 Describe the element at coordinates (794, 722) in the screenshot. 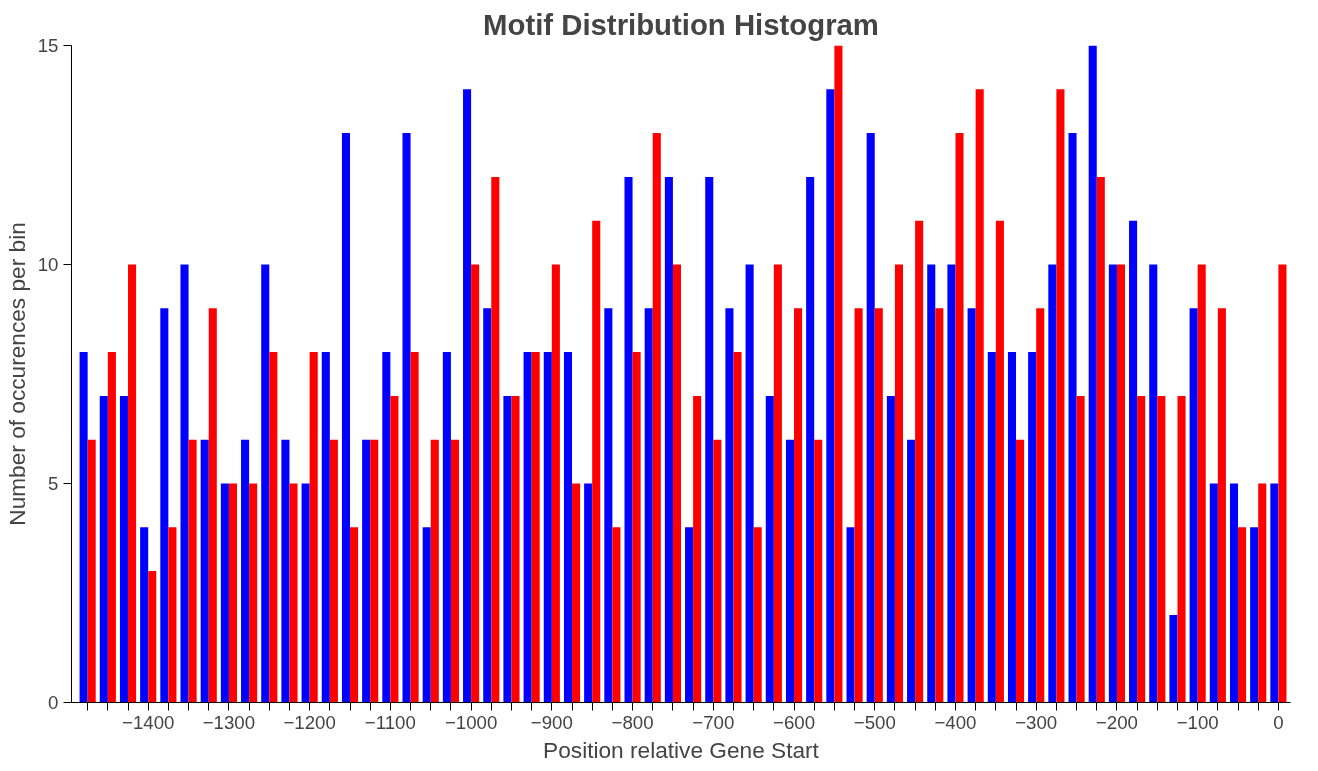

I see `x-tick-label: −600` at that location.